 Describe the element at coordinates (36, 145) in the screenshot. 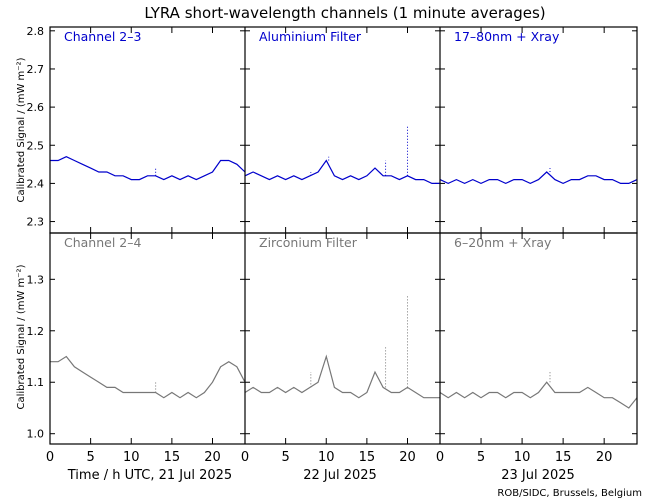

I see `ytick-label-top-2: 2.5` at that location.